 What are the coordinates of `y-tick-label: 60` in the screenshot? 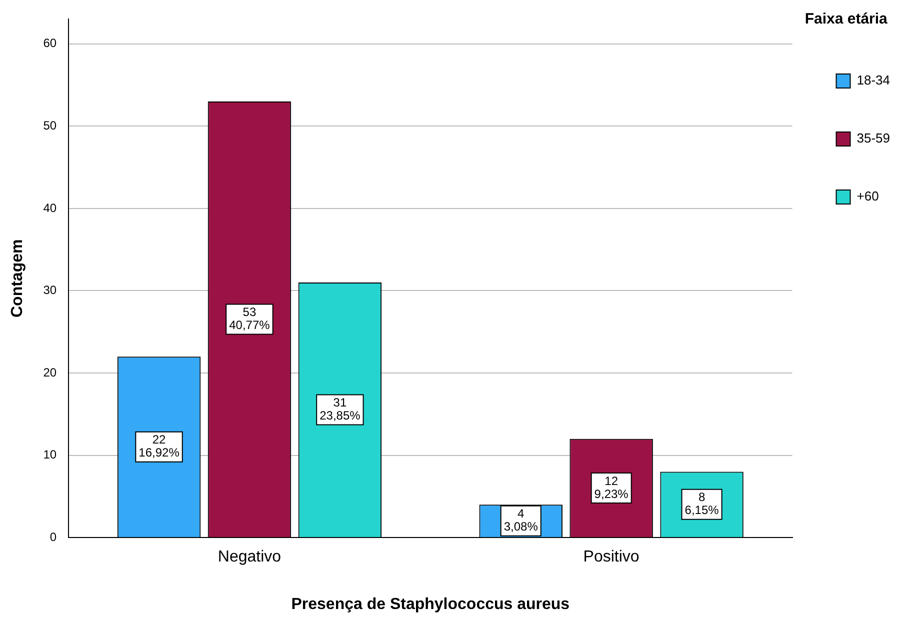 It's located at (50, 43).